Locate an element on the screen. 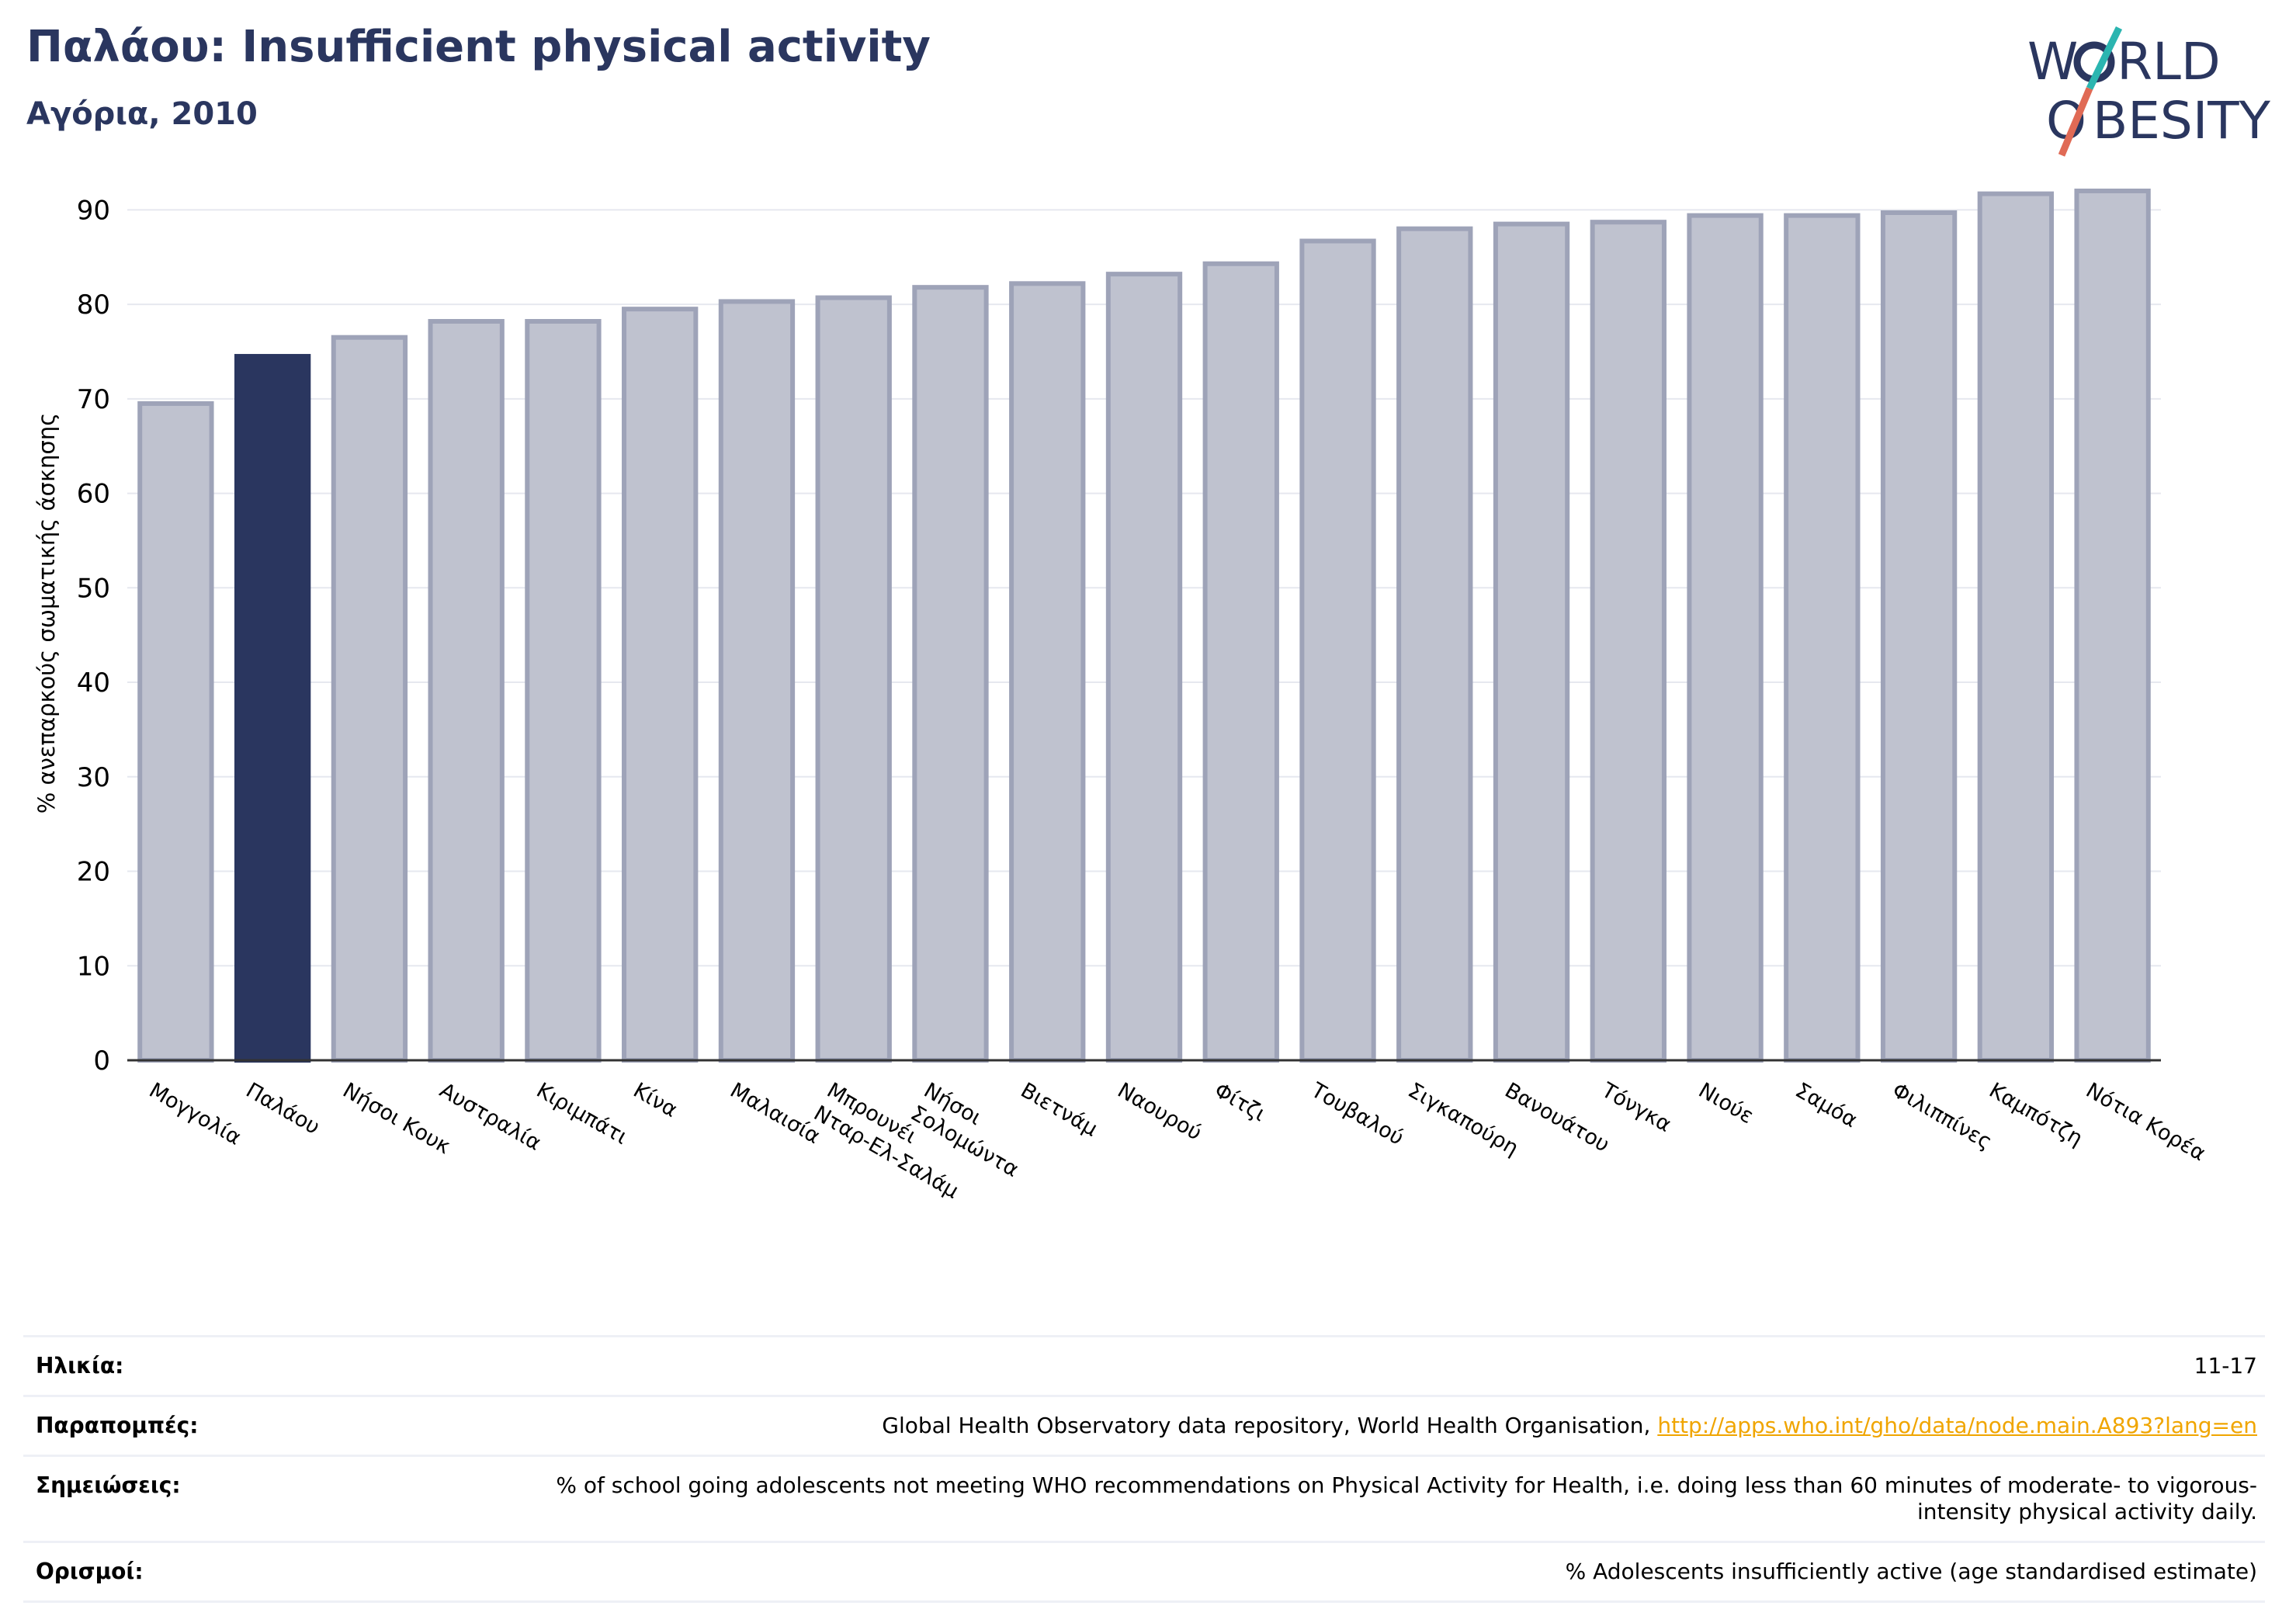 The image size is (2296, 1623). footer-row-age: Ηλικία: 11-17 is located at coordinates (1144, 1365).